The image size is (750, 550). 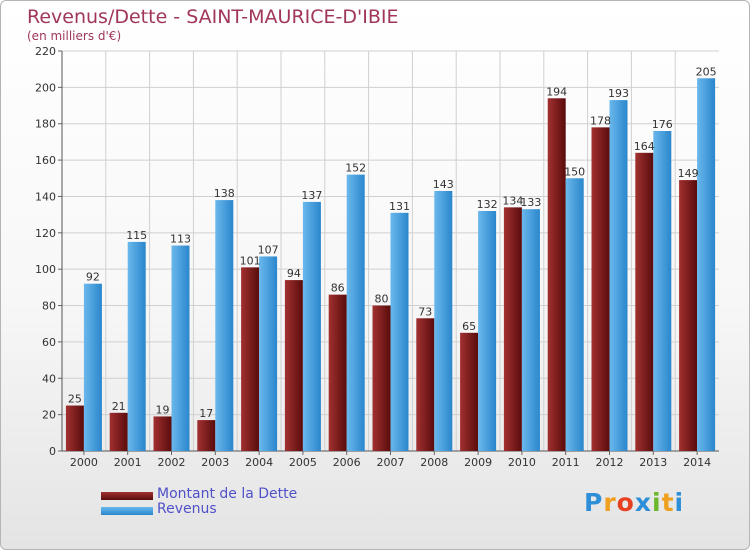 I want to click on legend-label-revenus: Revenus, so click(x=187, y=509).